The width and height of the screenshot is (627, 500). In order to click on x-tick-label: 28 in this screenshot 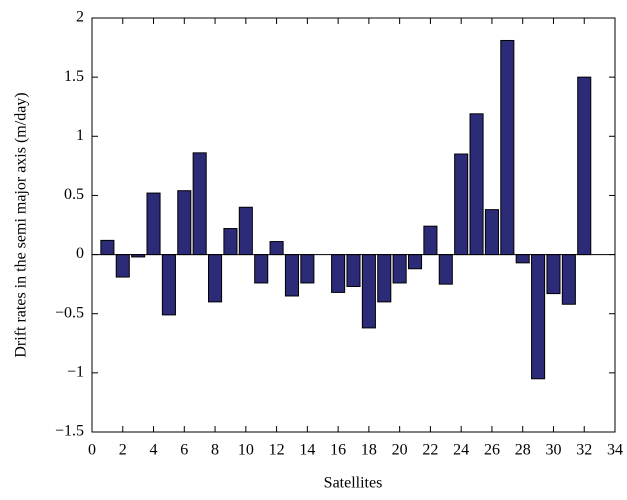, I will do `click(523, 450)`.